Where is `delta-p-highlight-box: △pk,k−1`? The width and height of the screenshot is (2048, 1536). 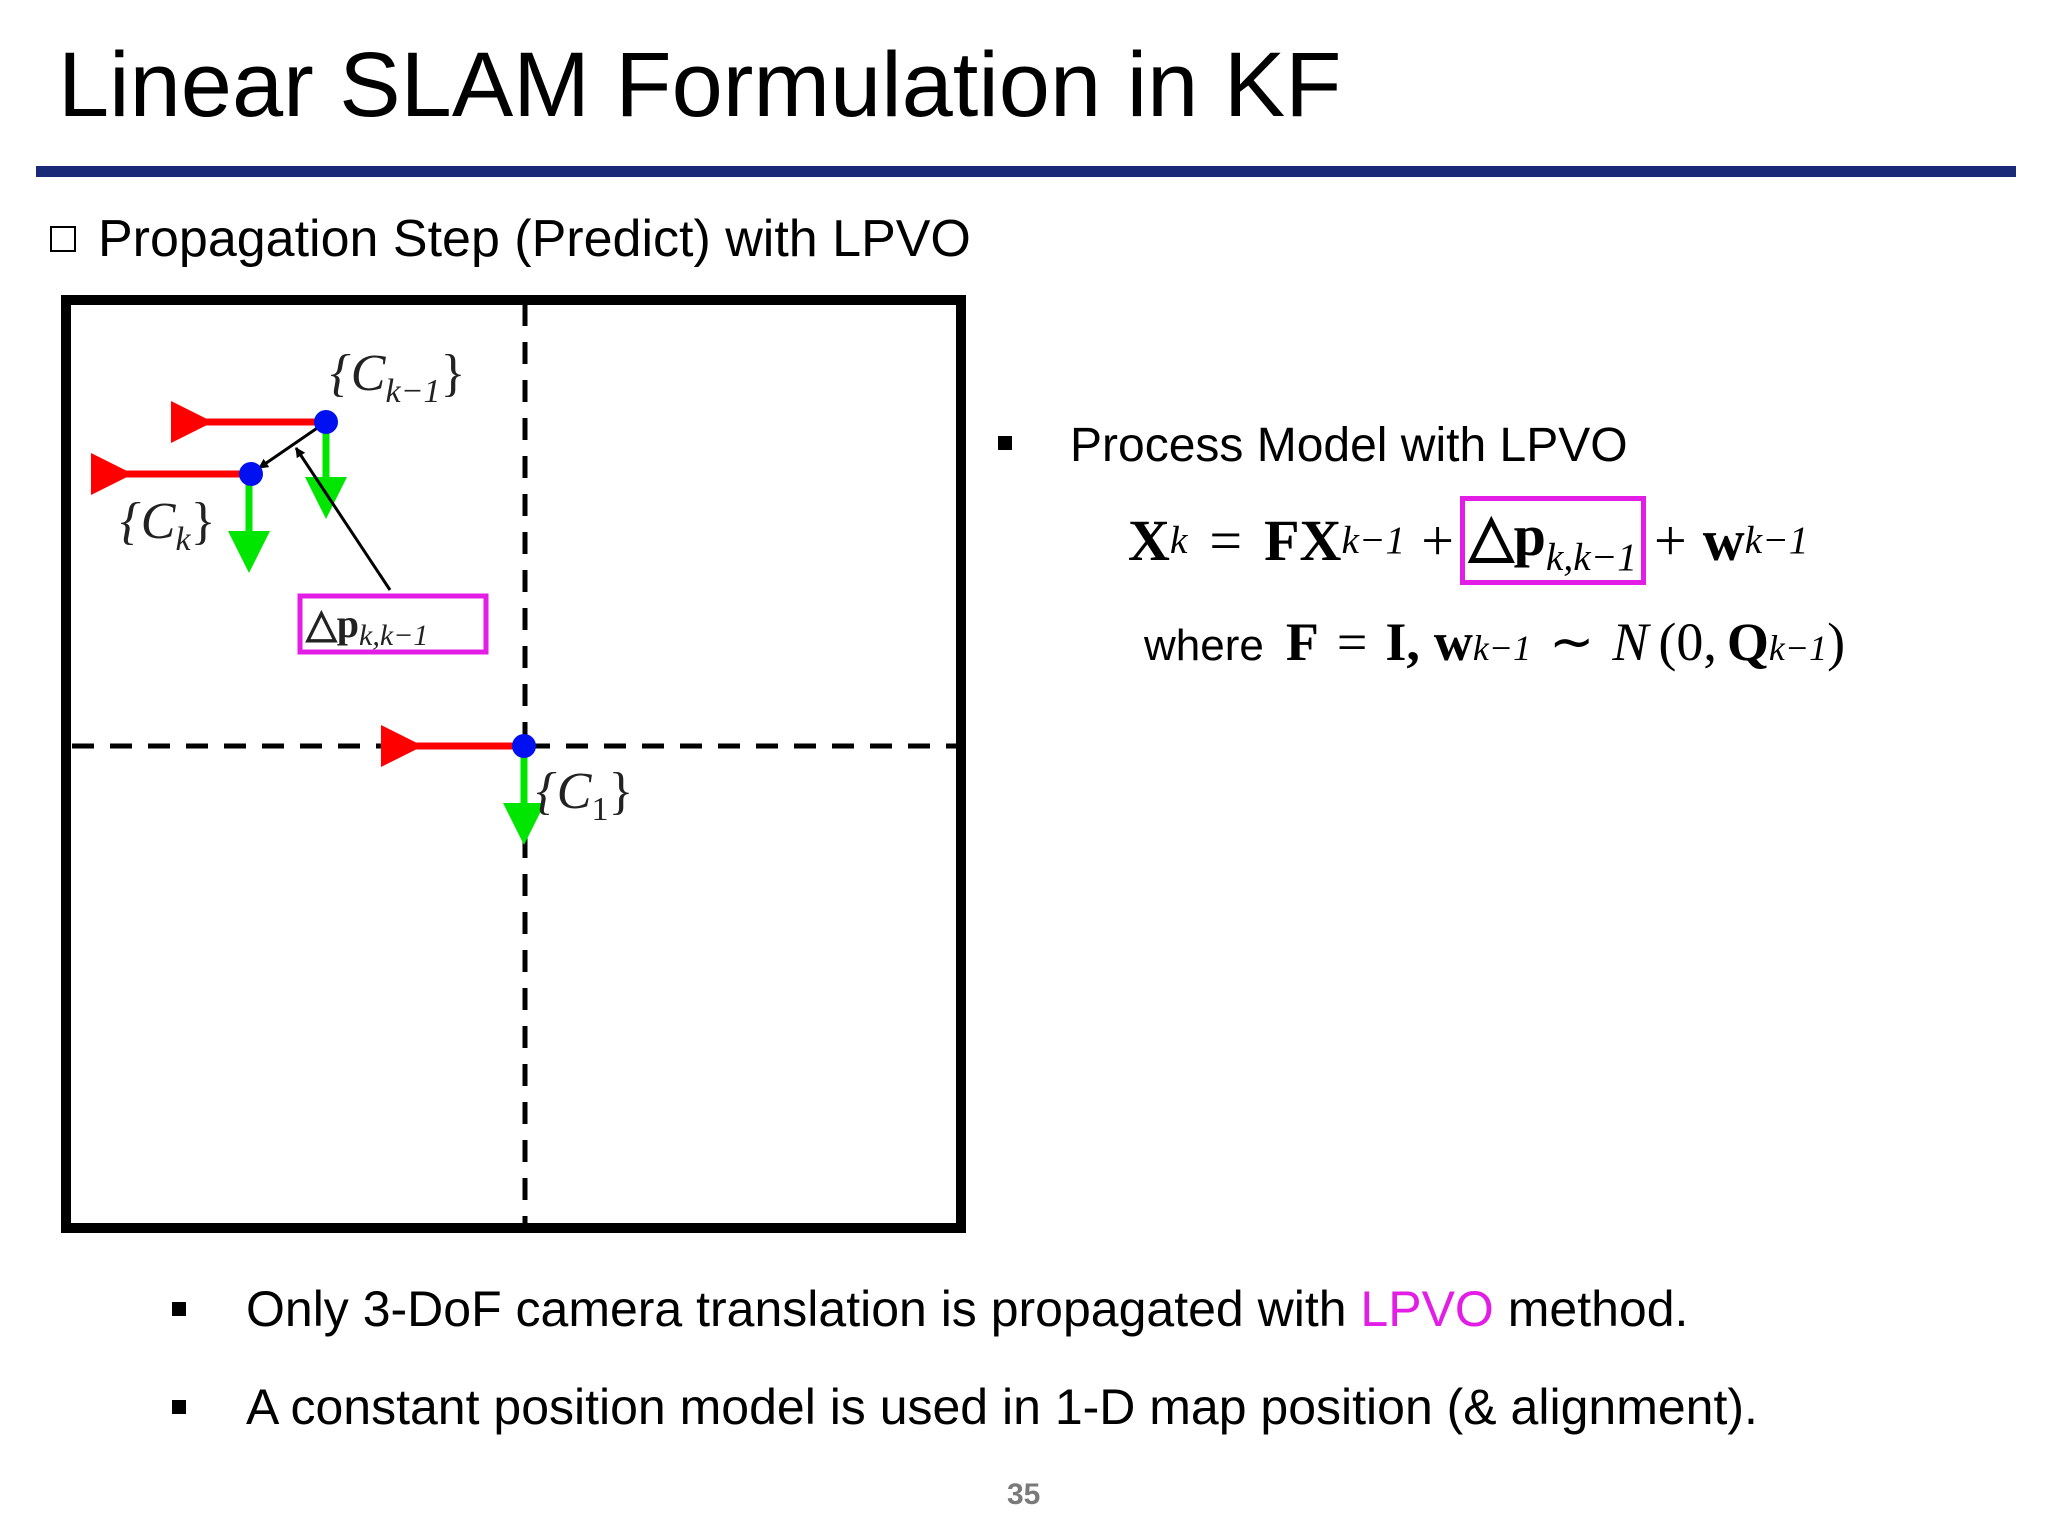
delta-p-highlight-box: △pk,k−1 is located at coordinates (1553, 540).